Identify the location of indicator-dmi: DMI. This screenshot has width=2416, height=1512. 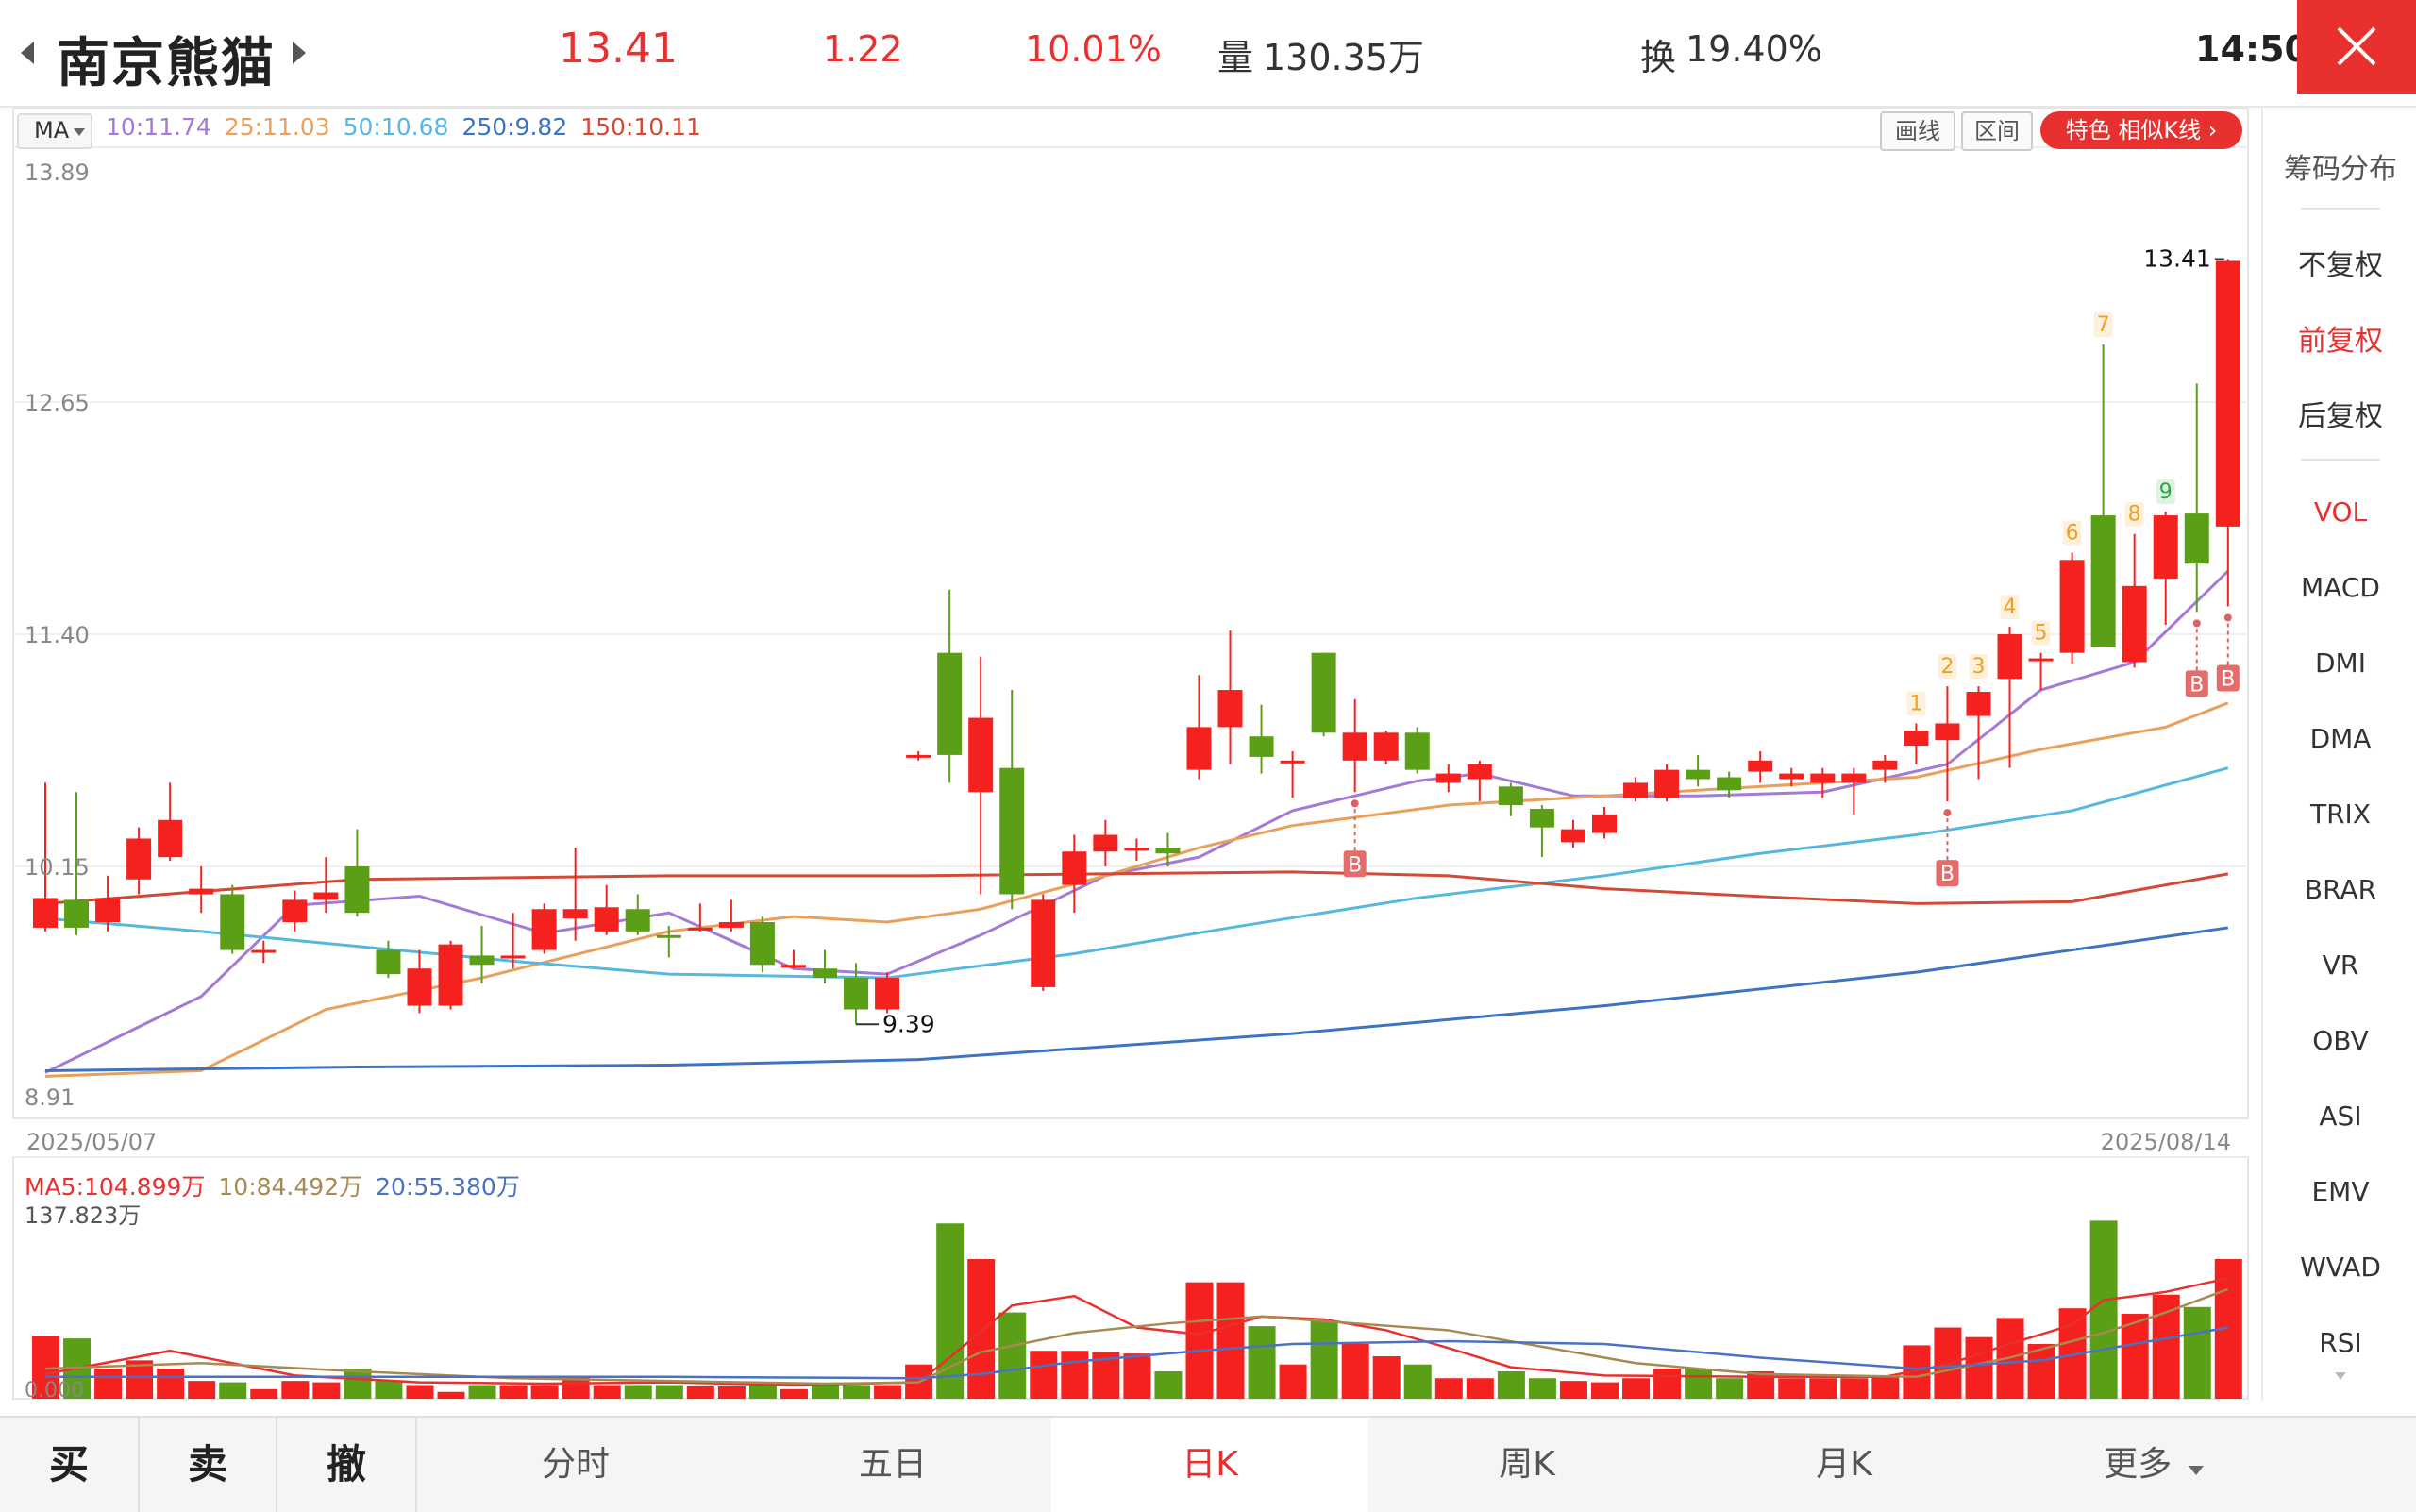
(2340, 663).